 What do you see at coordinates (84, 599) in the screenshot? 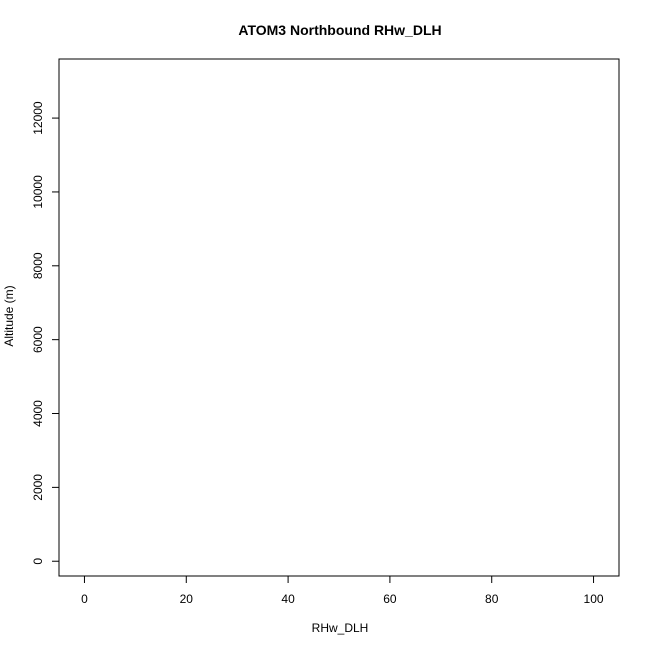
I see `x-tick-label: 0` at bounding box center [84, 599].